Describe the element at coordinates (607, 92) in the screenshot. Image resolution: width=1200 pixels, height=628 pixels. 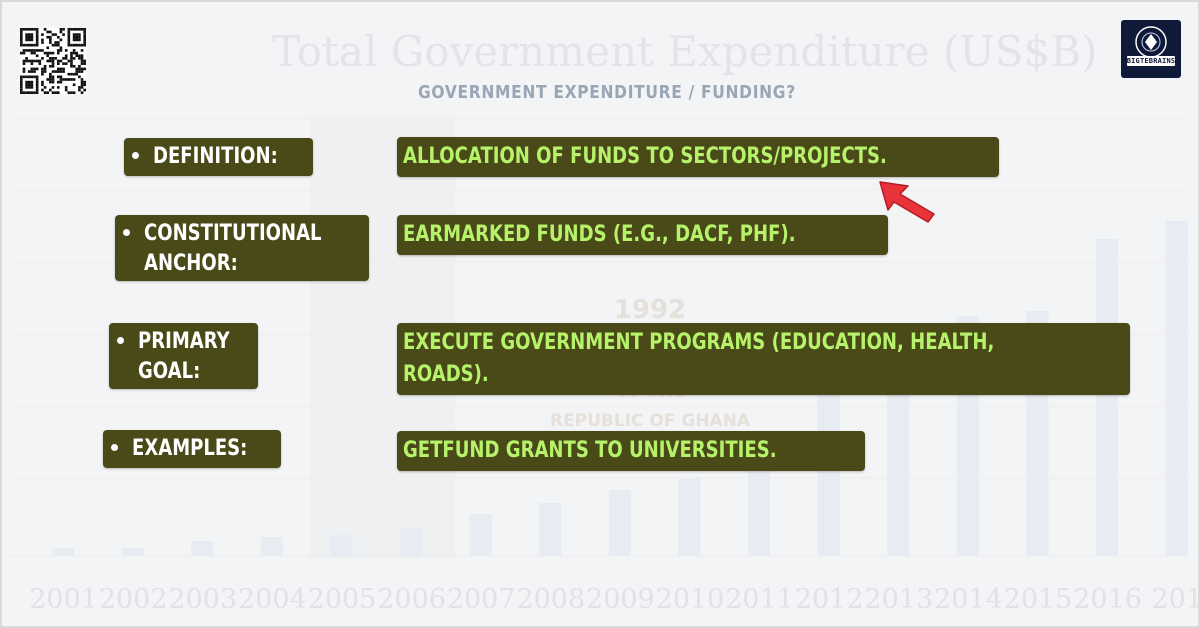
I see `slide-subtitle: GOVERNMENT EXPENDITURE / FUNDING?` at that location.